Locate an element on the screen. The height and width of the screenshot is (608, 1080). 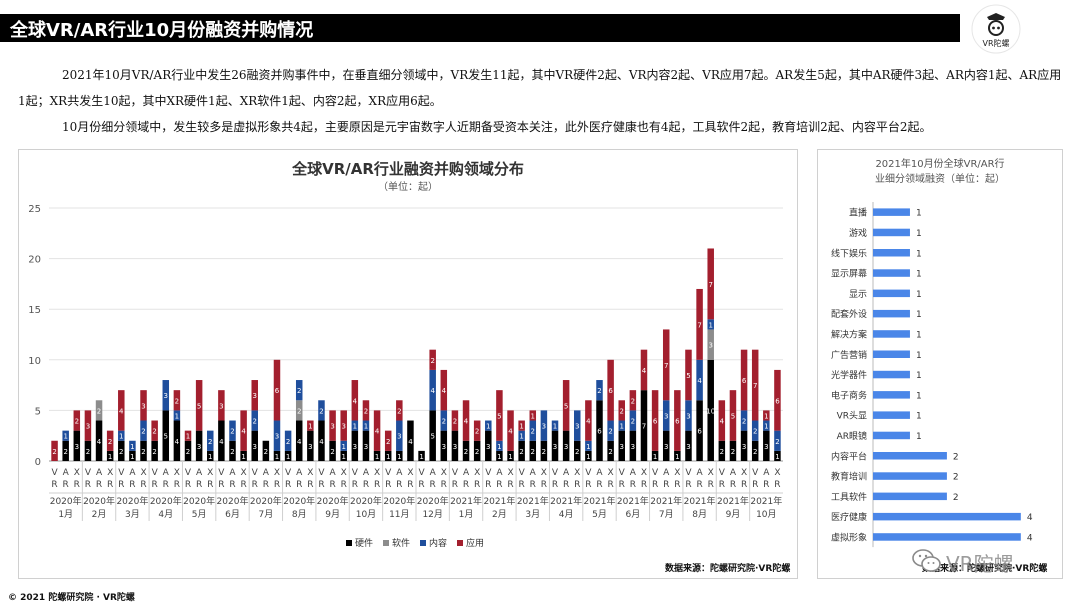
x-month-label: 2月 is located at coordinates (99, 514).